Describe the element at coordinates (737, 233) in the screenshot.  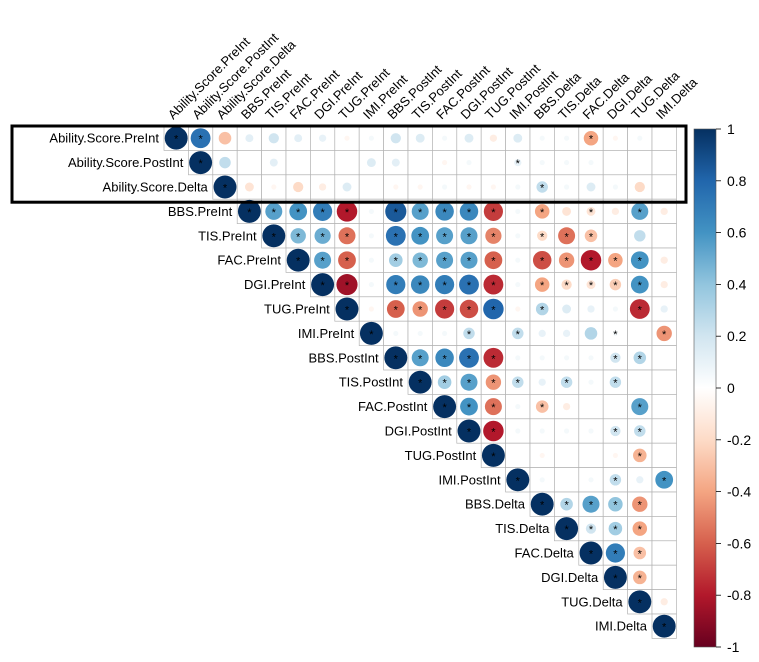
I see `colorbar-tick-label: 0.6` at that location.